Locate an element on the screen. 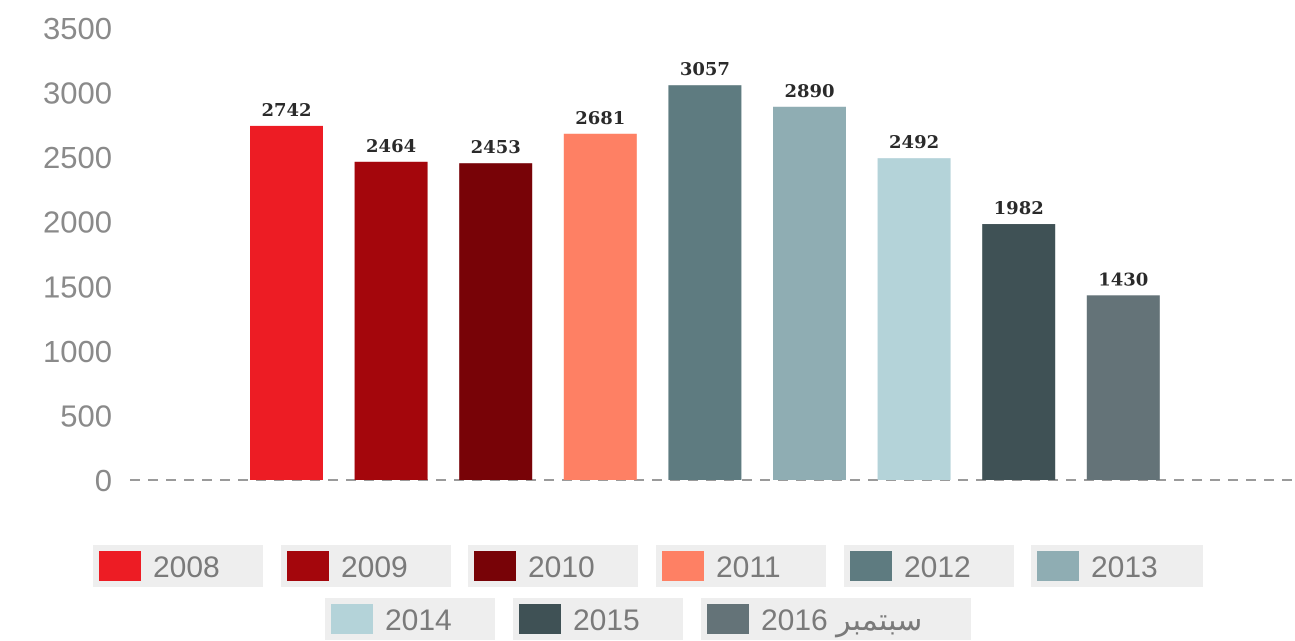 The image size is (1295, 641). legend-item: 2008 is located at coordinates (178, 566).